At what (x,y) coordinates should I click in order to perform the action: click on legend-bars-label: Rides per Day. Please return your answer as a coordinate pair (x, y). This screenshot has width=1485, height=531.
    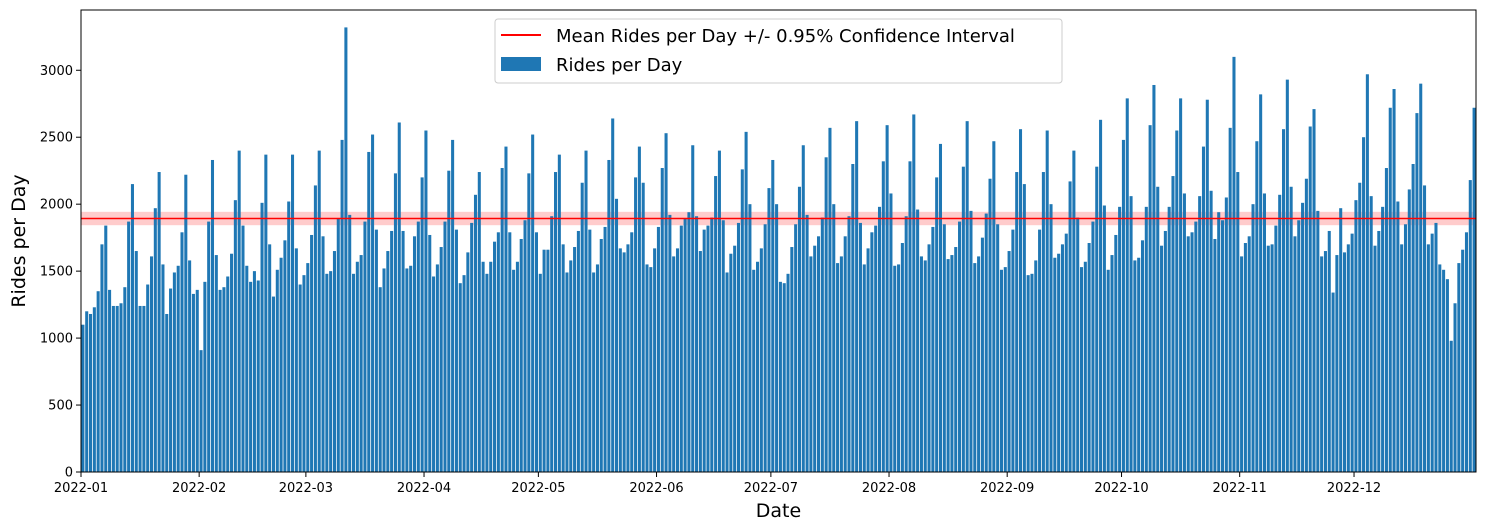
    Looking at the image, I should click on (619, 65).